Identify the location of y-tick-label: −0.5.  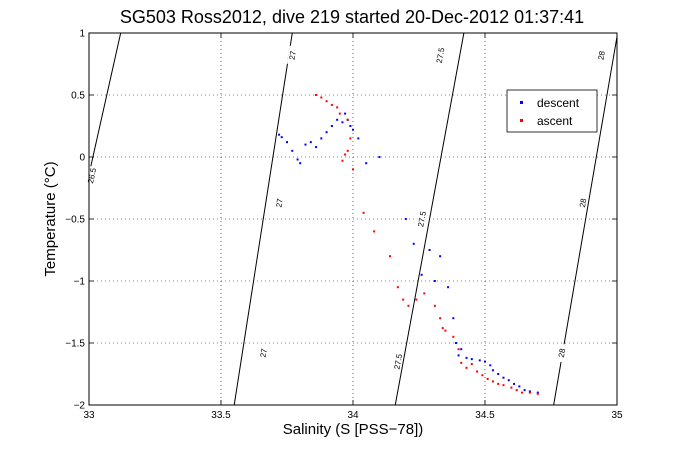
(75, 220).